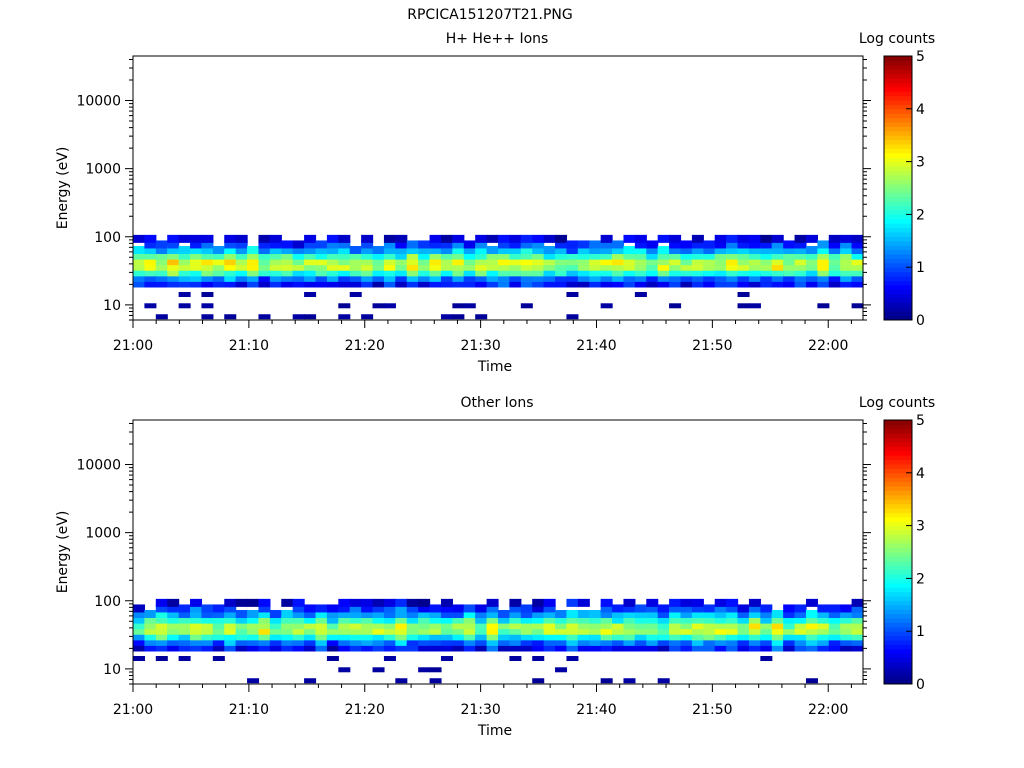 Image resolution: width=1024 pixels, height=768 pixels. Describe the element at coordinates (480, 710) in the screenshot. I see `x-tick-label: 21:30` at that location.